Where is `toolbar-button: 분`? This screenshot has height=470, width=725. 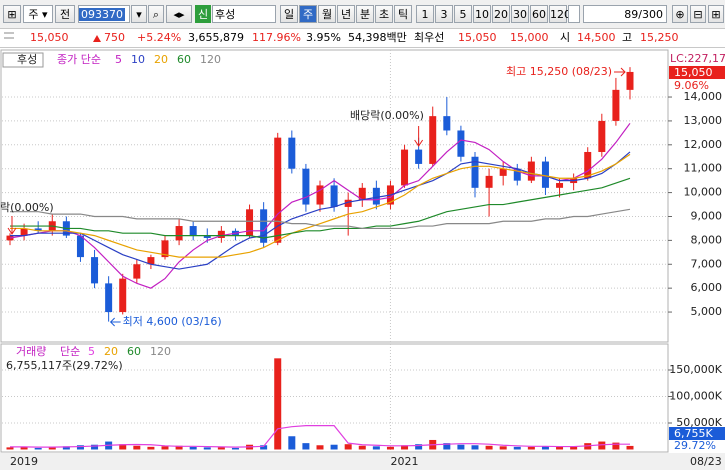
toolbar-button: 분 is located at coordinates (365, 14).